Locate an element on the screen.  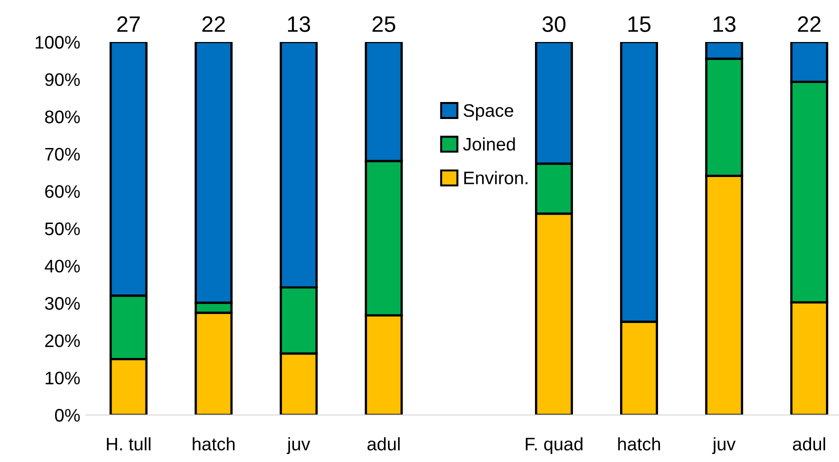
y-tick-label: 30% is located at coordinates (62, 303).